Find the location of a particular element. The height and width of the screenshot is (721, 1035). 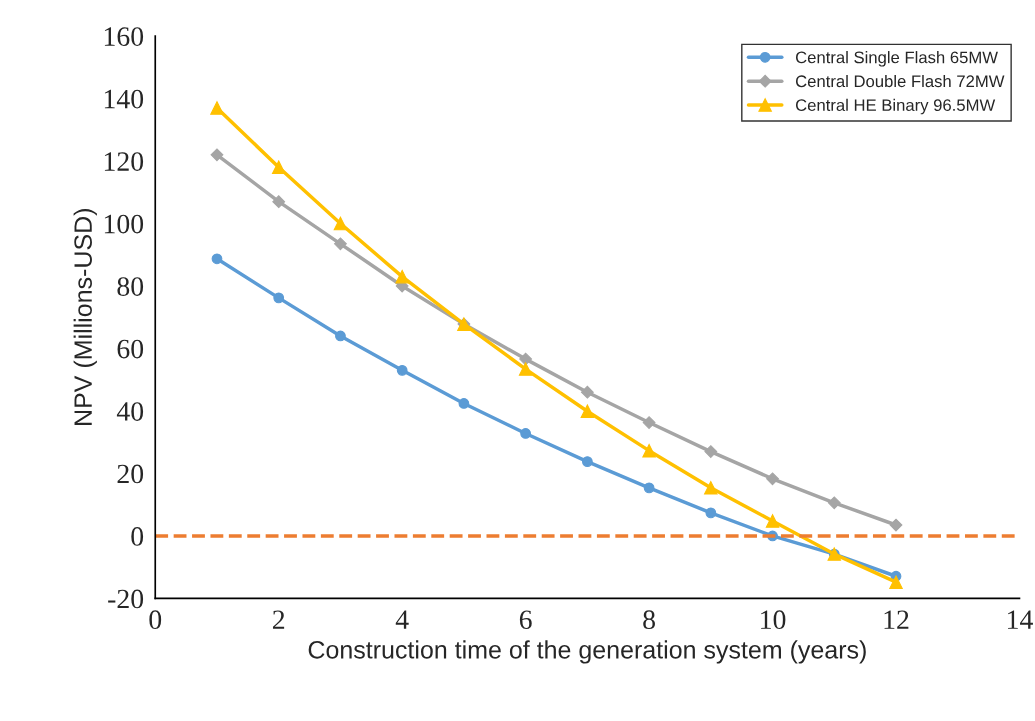

x-tick-label: 12 is located at coordinates (896, 619).